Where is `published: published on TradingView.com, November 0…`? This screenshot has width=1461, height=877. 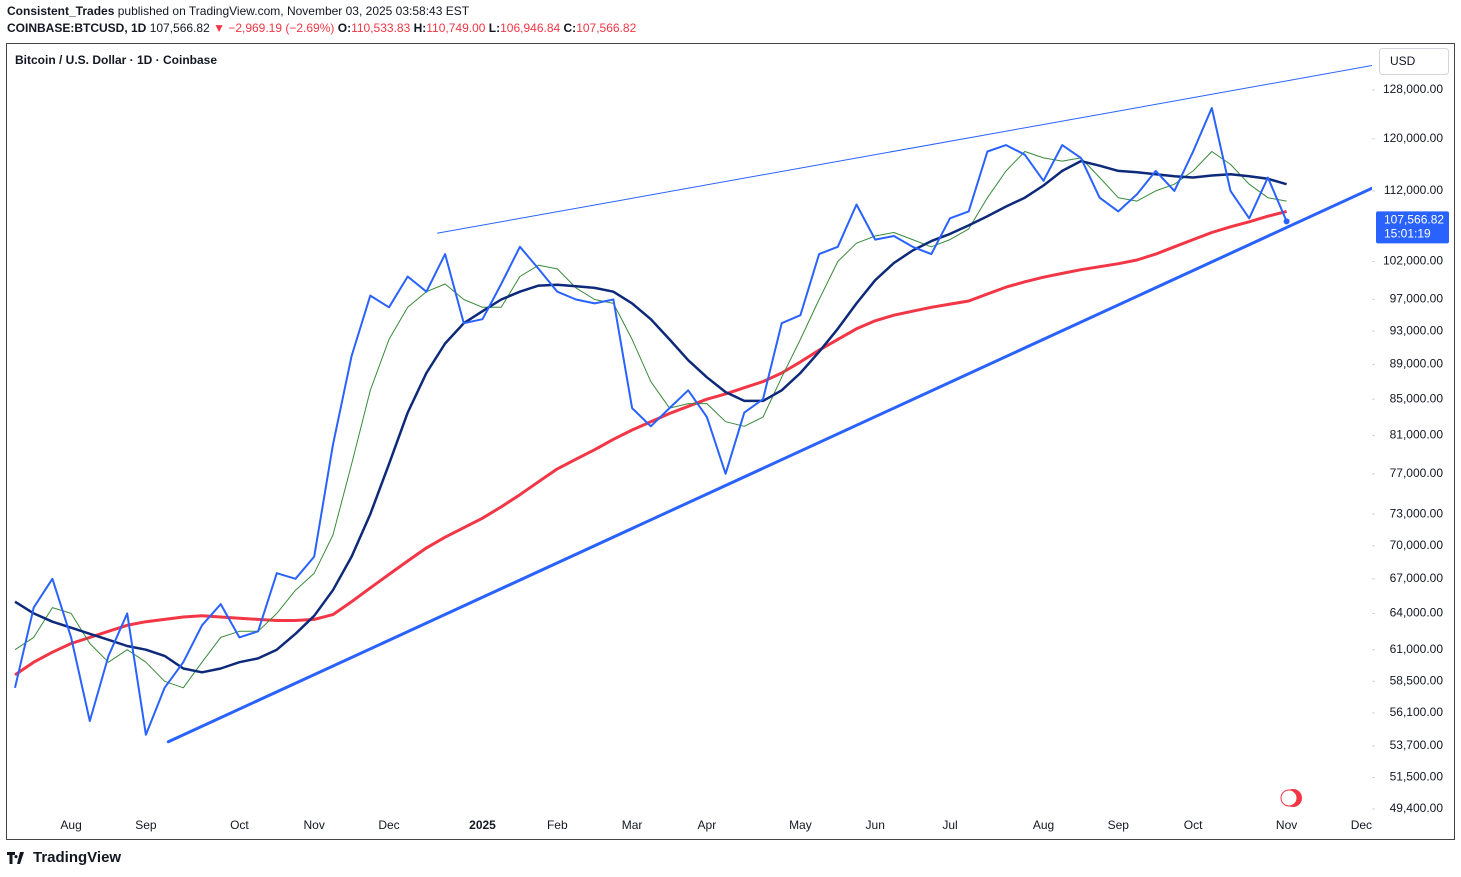
published: published on TradingView.com, November 0… is located at coordinates (294, 11).